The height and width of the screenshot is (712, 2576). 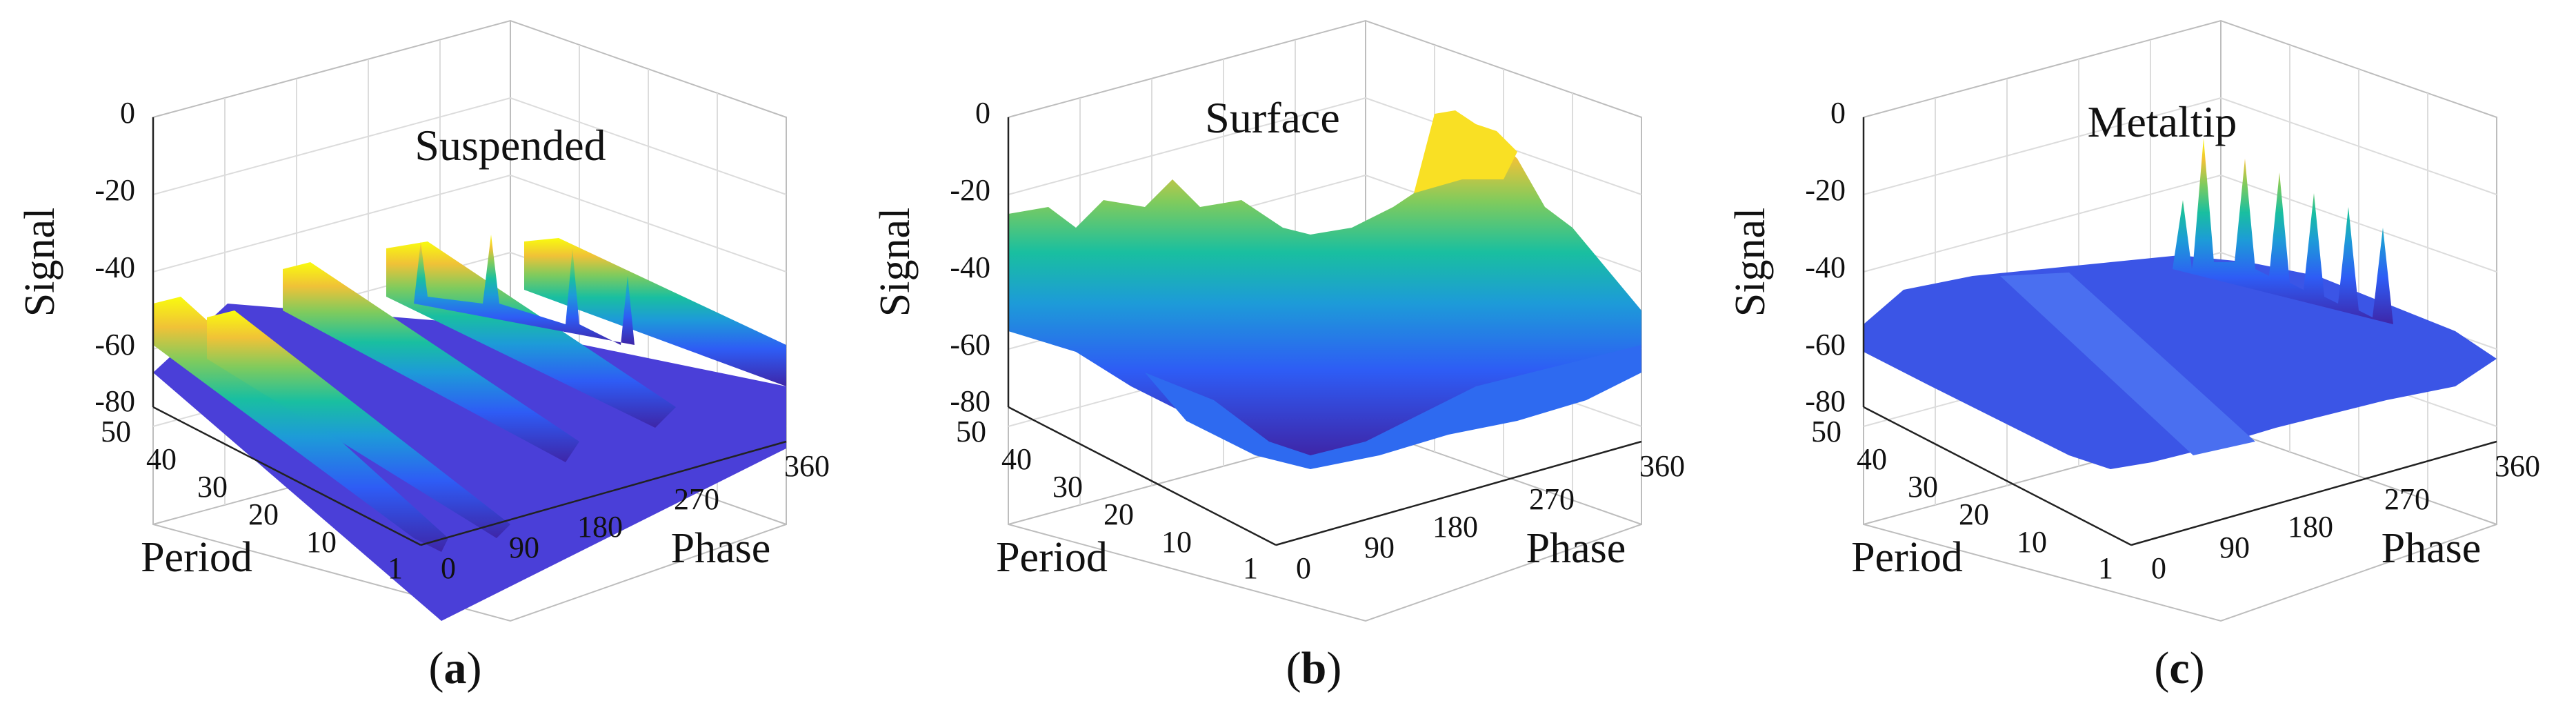 What do you see at coordinates (40, 262) in the screenshot?
I see `a-zlabel: Signal` at bounding box center [40, 262].